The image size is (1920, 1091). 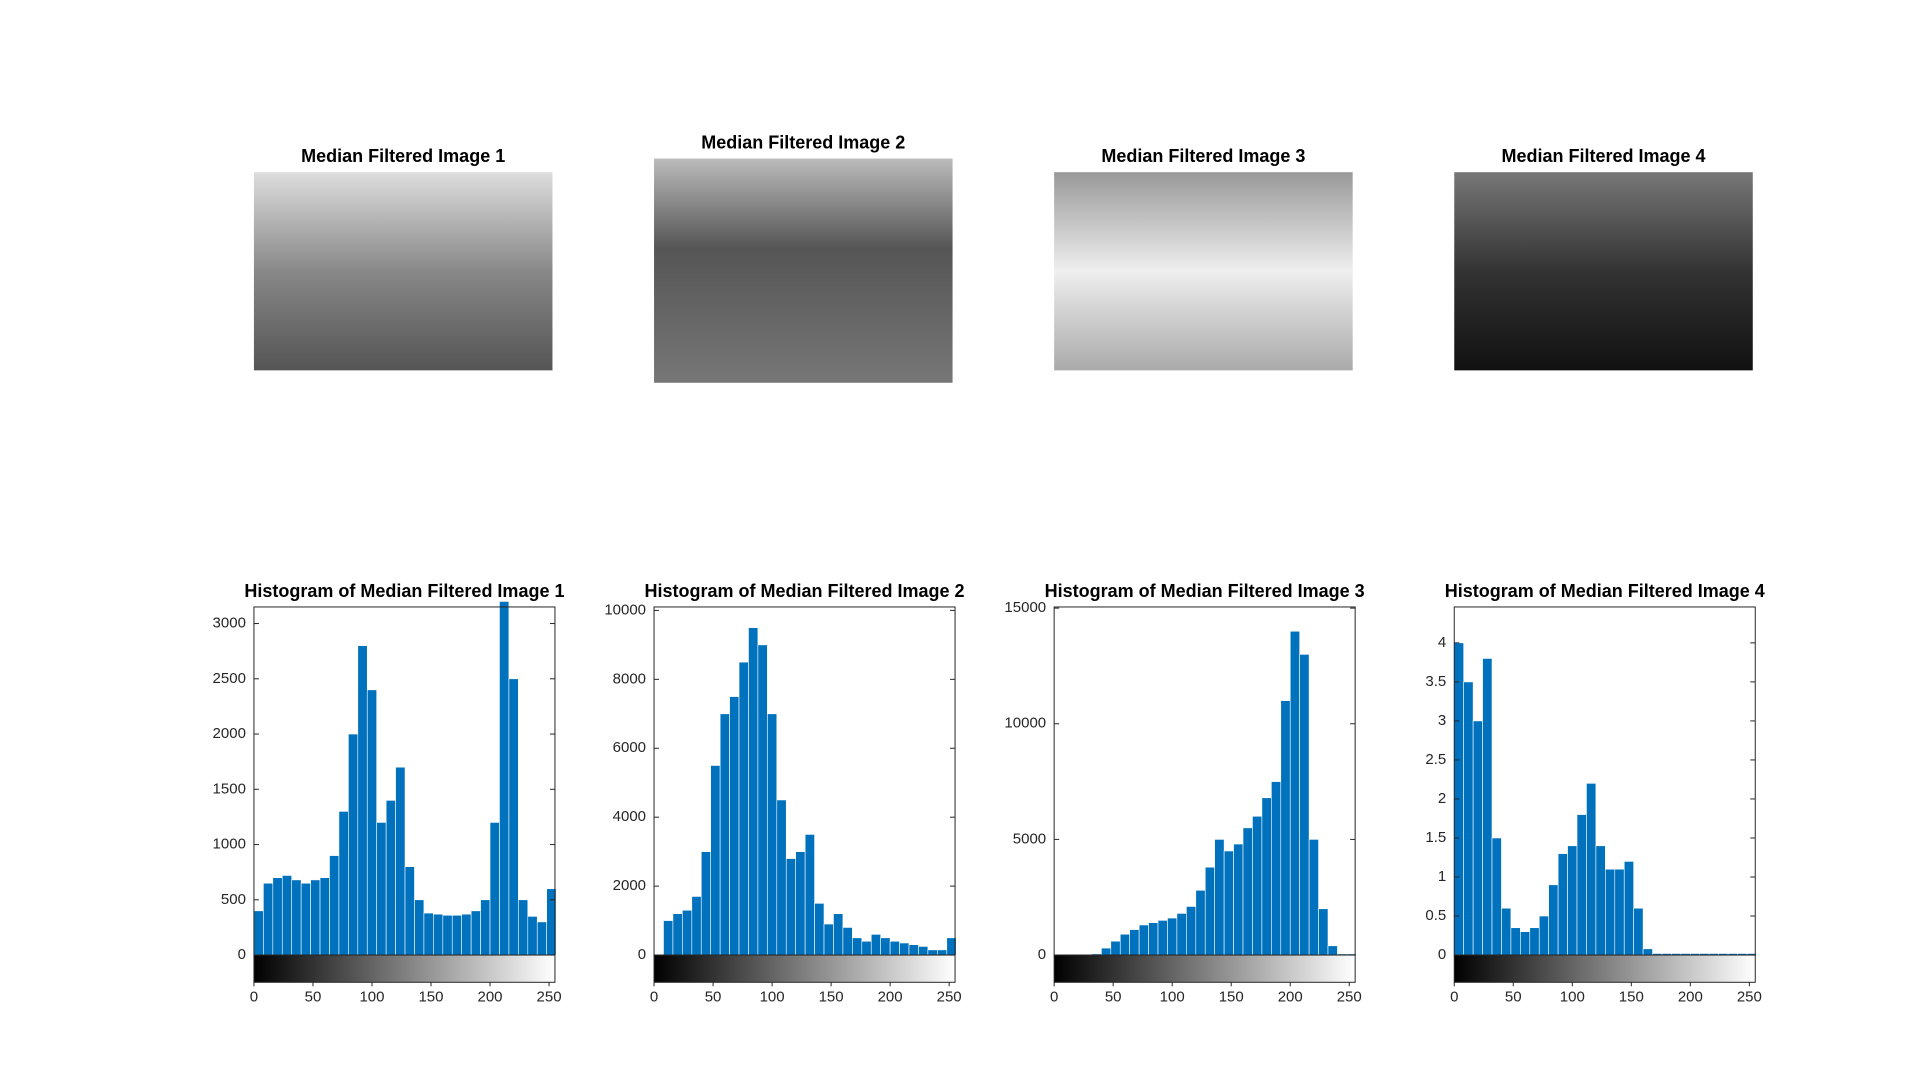 What do you see at coordinates (803, 142) in the screenshot?
I see `image-title: Median Filtered Image 2` at bounding box center [803, 142].